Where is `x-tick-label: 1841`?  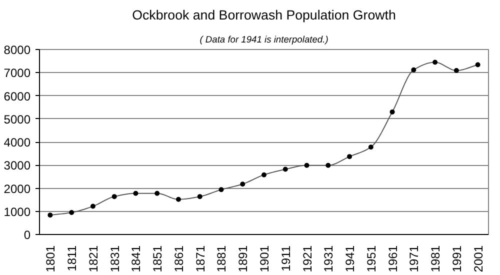 x-tick-label: 1841 is located at coordinates (136, 258).